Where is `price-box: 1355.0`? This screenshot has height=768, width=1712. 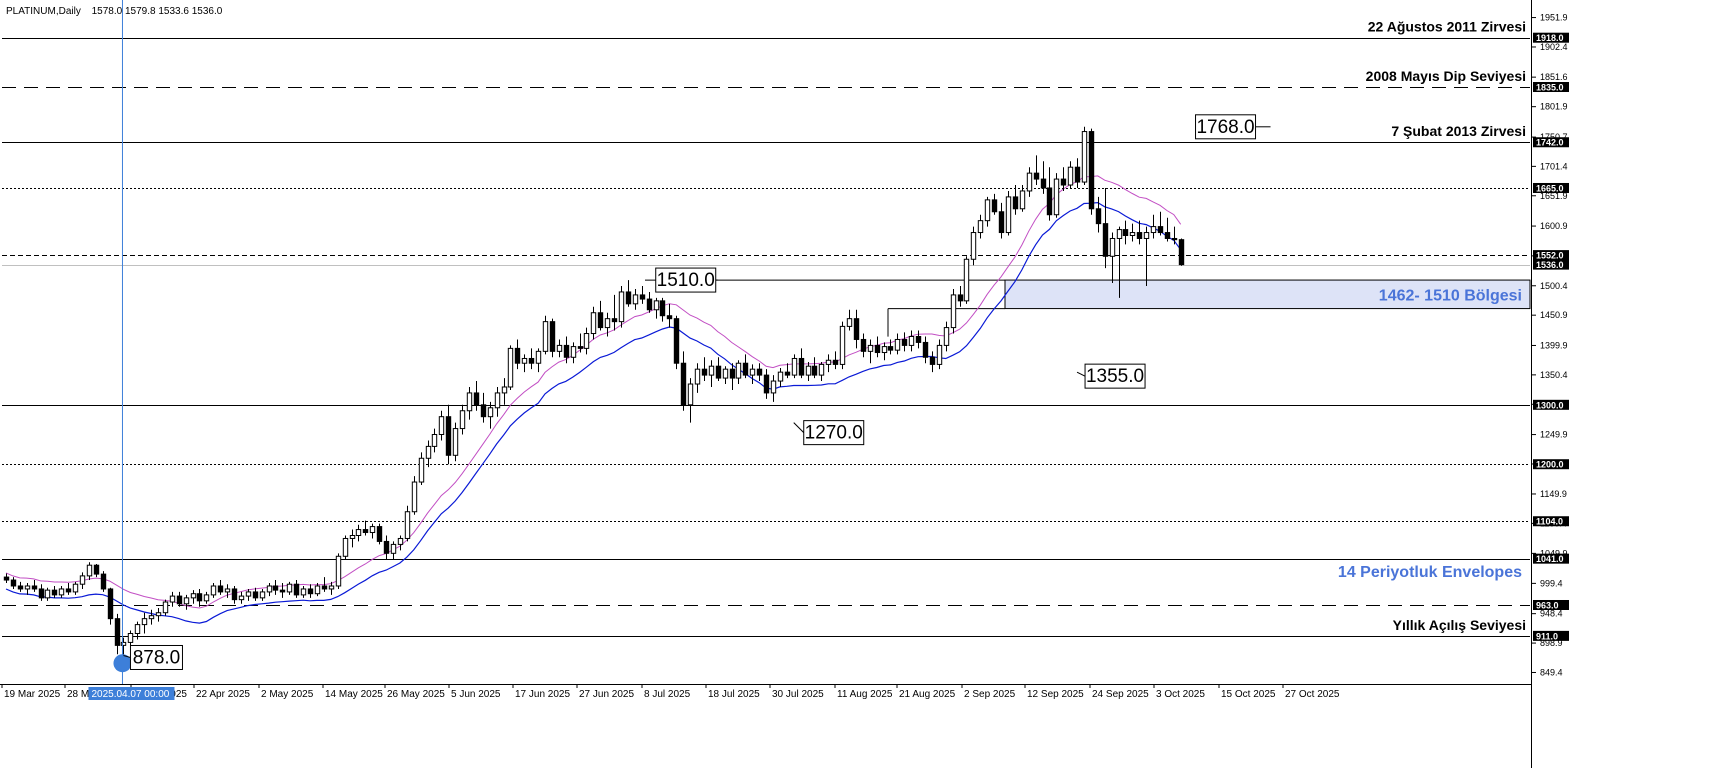 price-box: 1355.0 is located at coordinates (1111, 376).